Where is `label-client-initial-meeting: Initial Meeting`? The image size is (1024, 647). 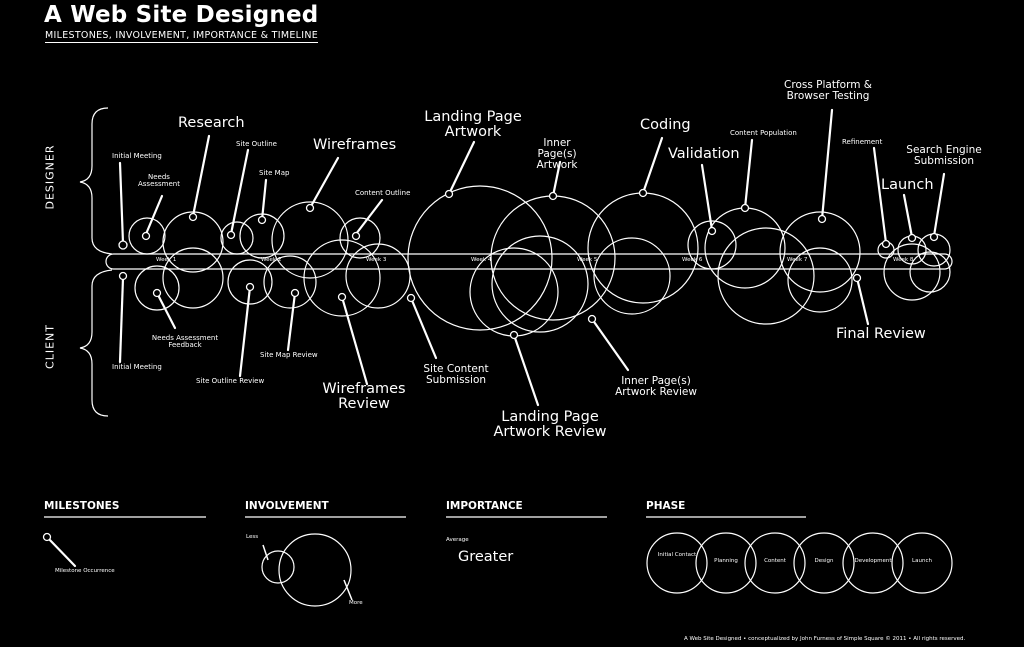 label-client-initial-meeting: Initial Meeting is located at coordinates (137, 367).